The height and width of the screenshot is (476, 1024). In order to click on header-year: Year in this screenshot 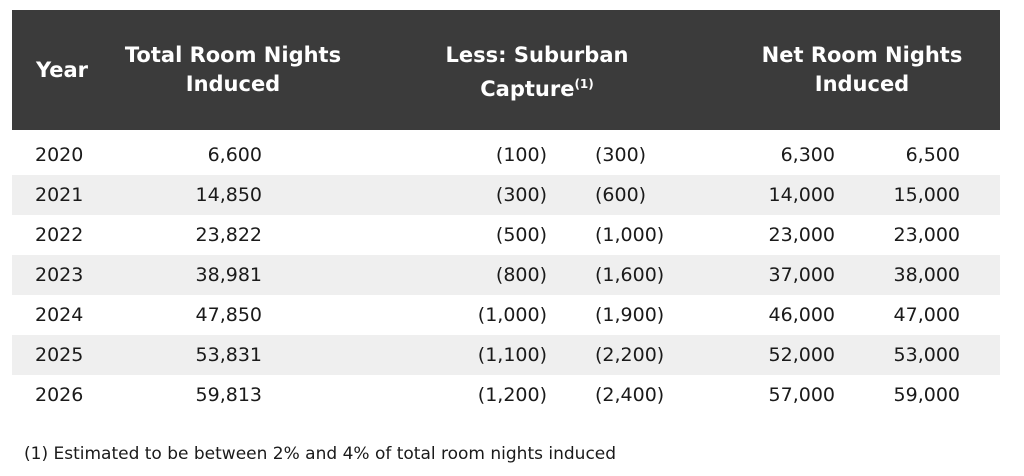, I will do `click(62, 70)`.